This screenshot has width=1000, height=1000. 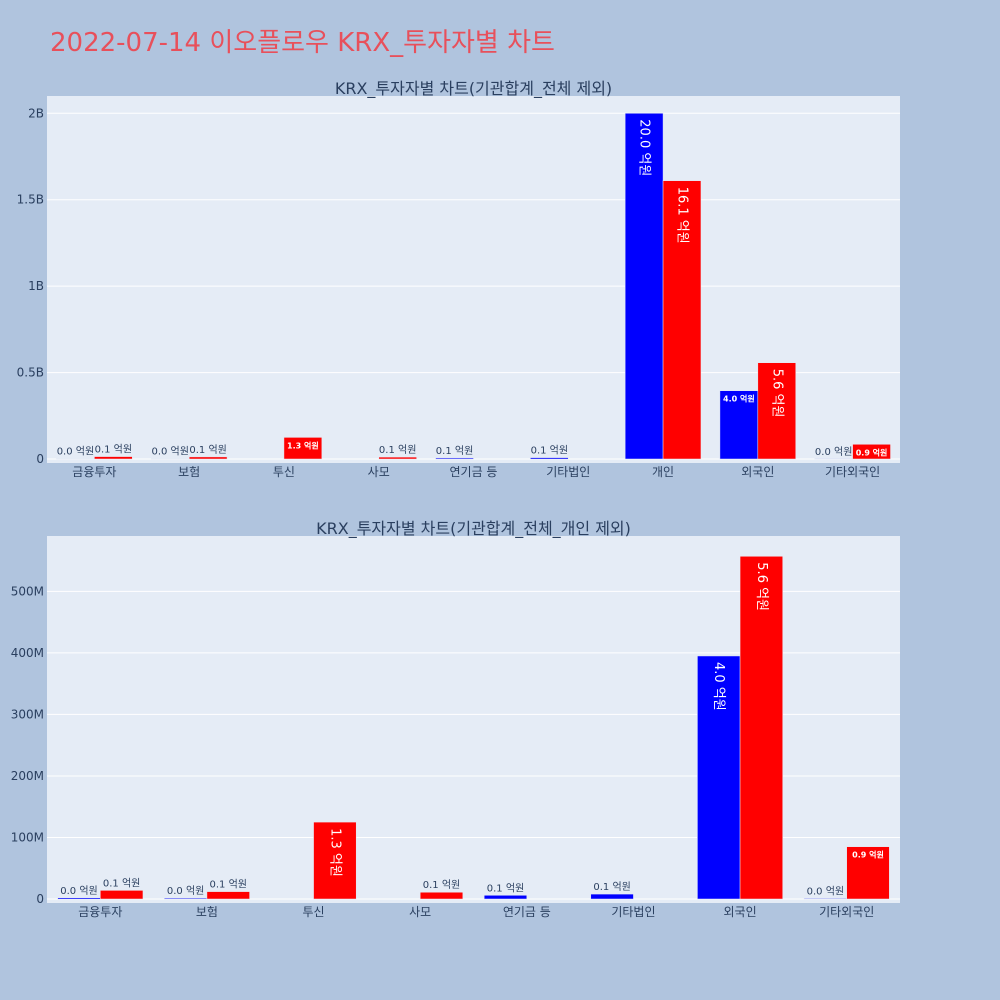 I want to click on y-tick-label: 400M, so click(x=27, y=653).